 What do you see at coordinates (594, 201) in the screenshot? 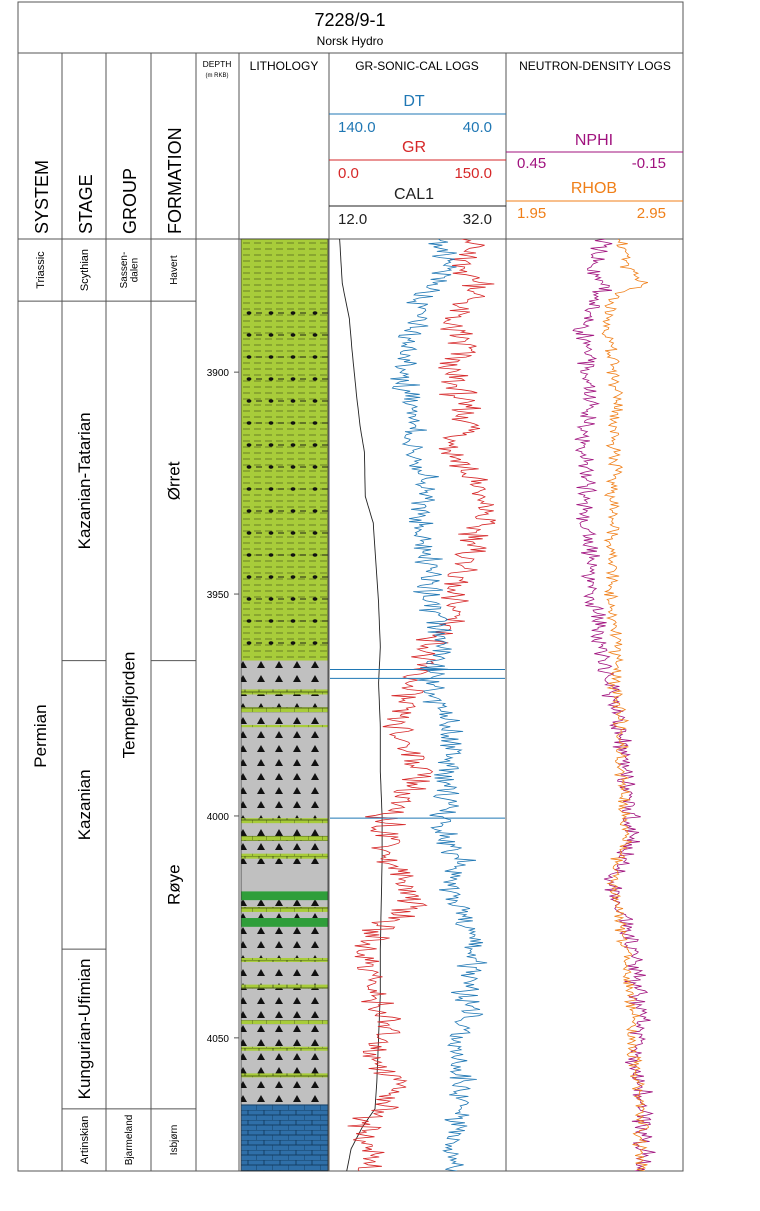
I see `rhob-scale-header: RHOB 1.95 2.95` at bounding box center [594, 201].